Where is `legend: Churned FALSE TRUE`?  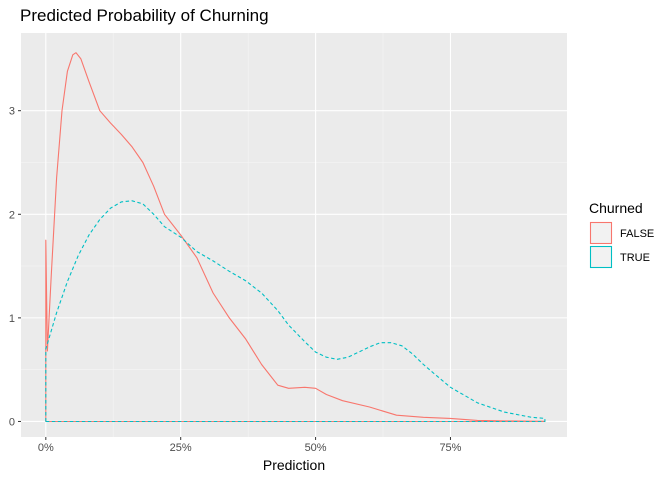
legend: Churned FALSE TRUE is located at coordinates (622, 234).